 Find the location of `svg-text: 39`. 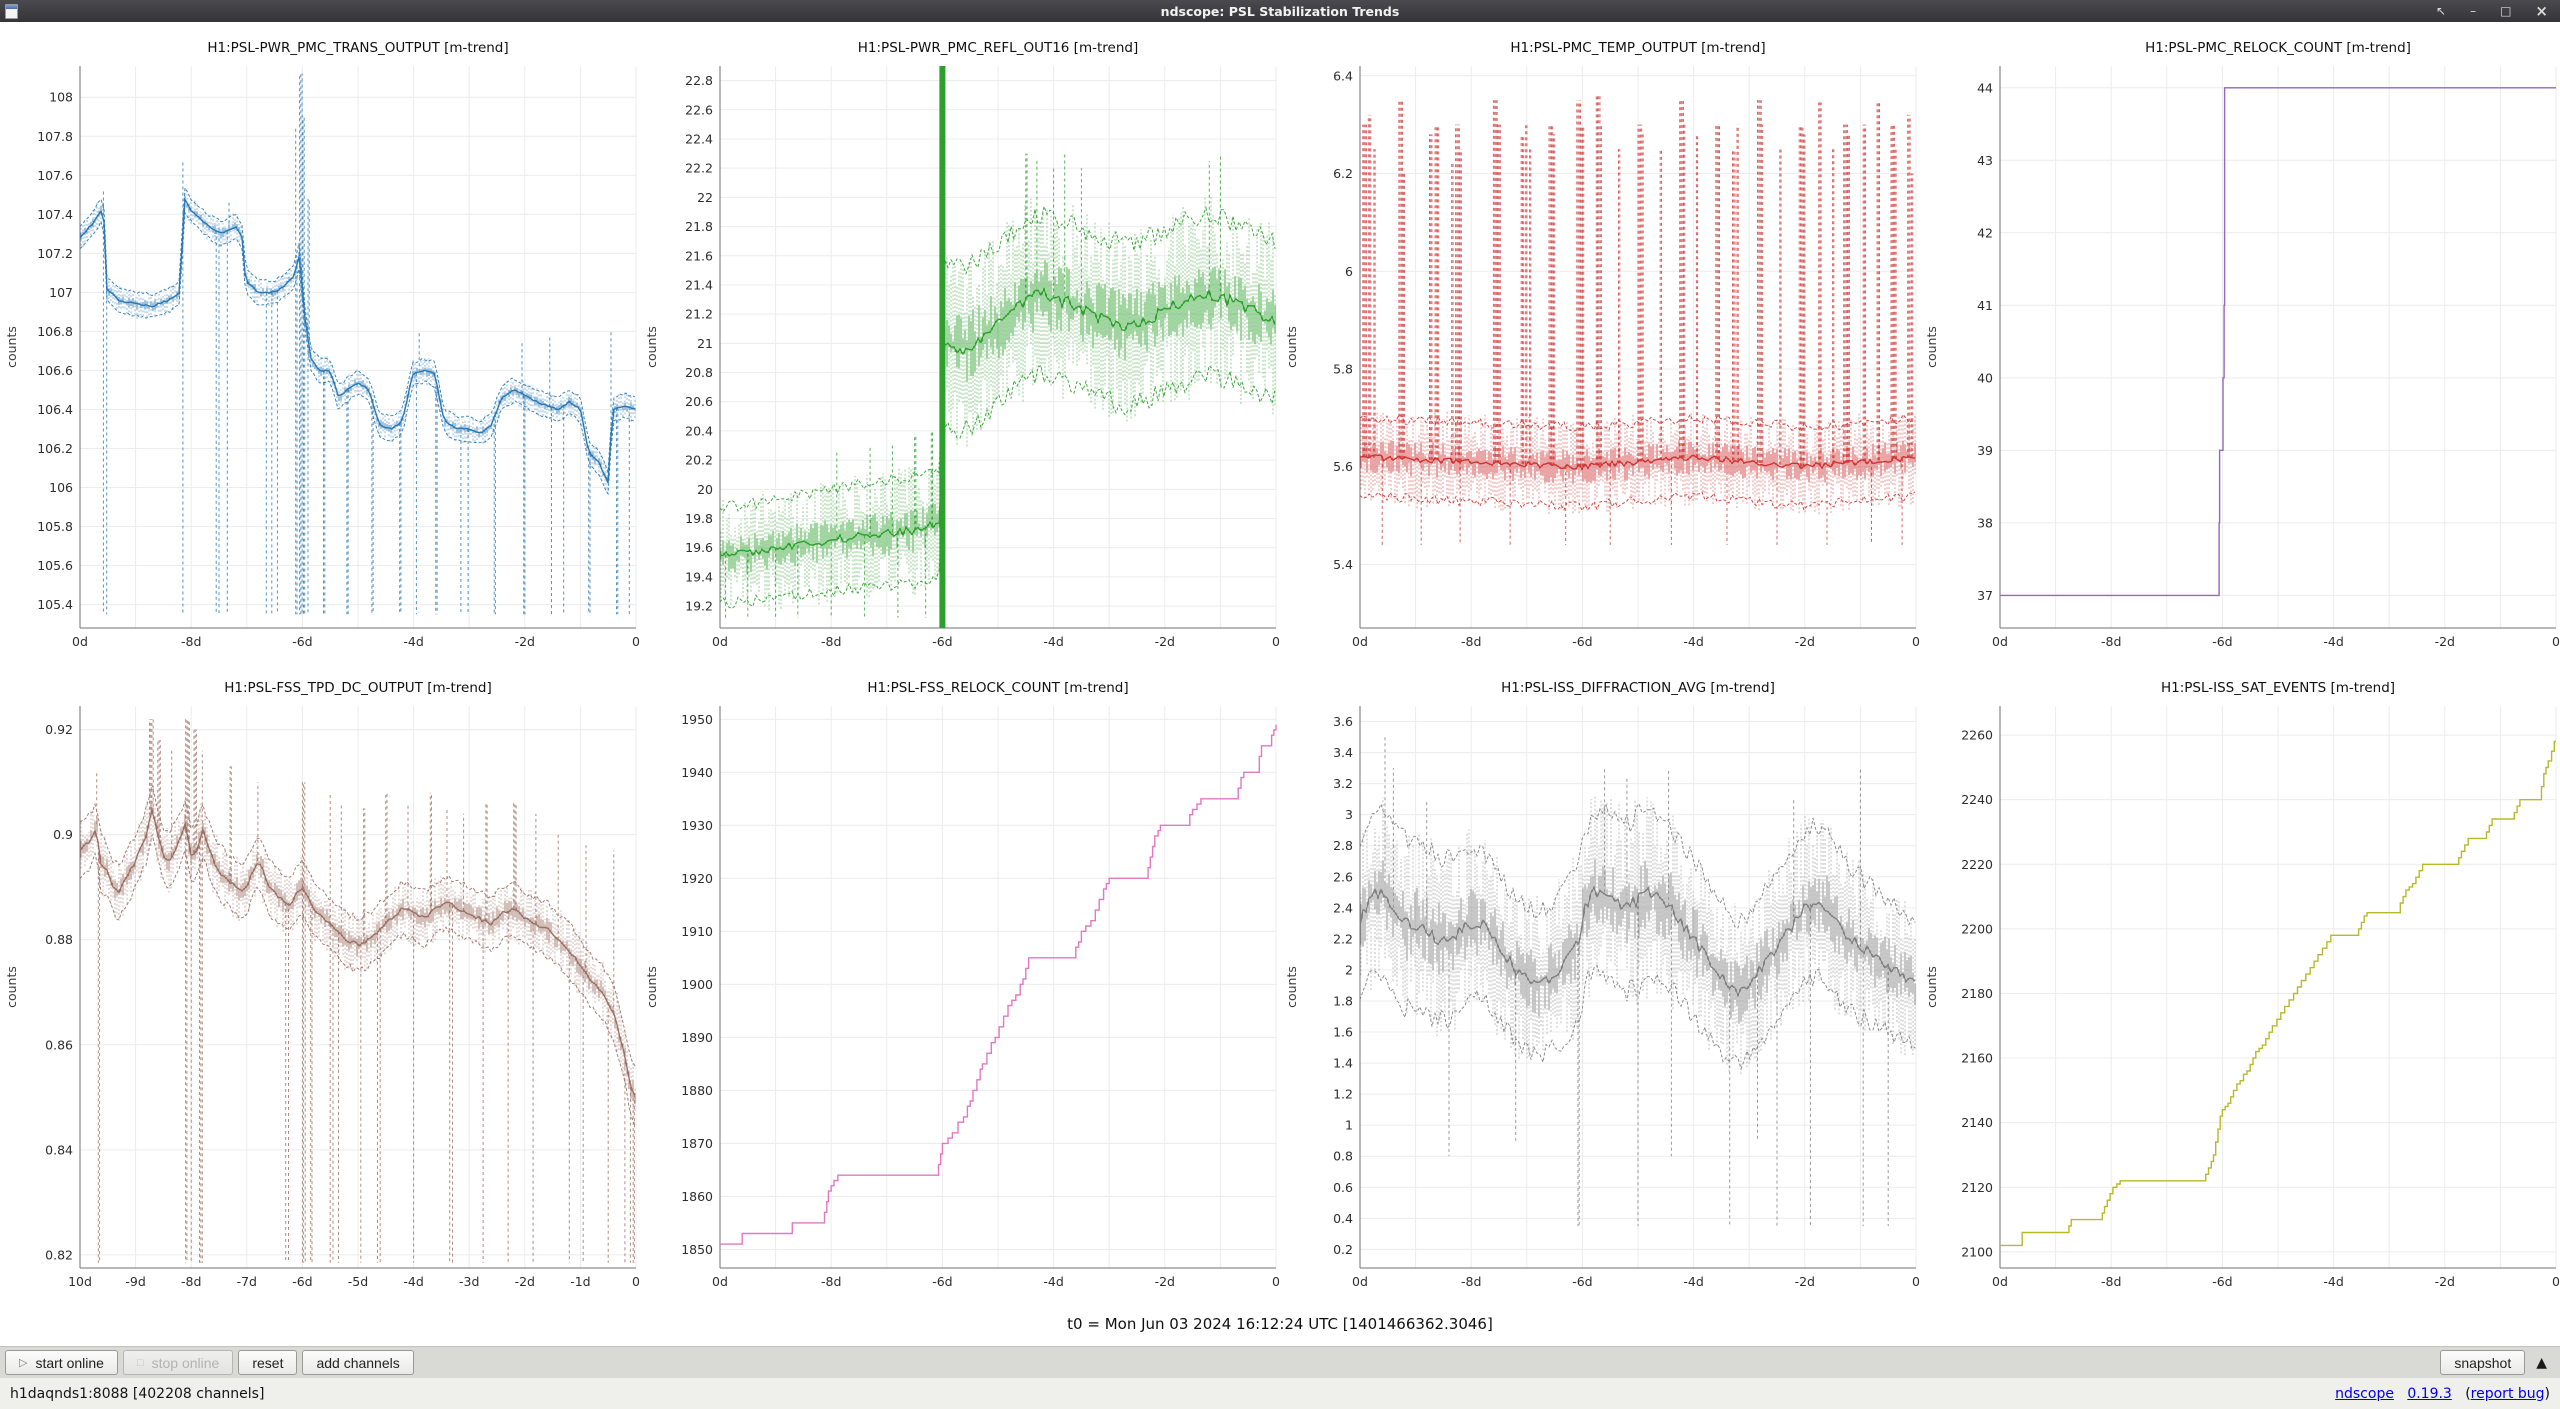

svg-text: 39 is located at coordinates (1985, 450).